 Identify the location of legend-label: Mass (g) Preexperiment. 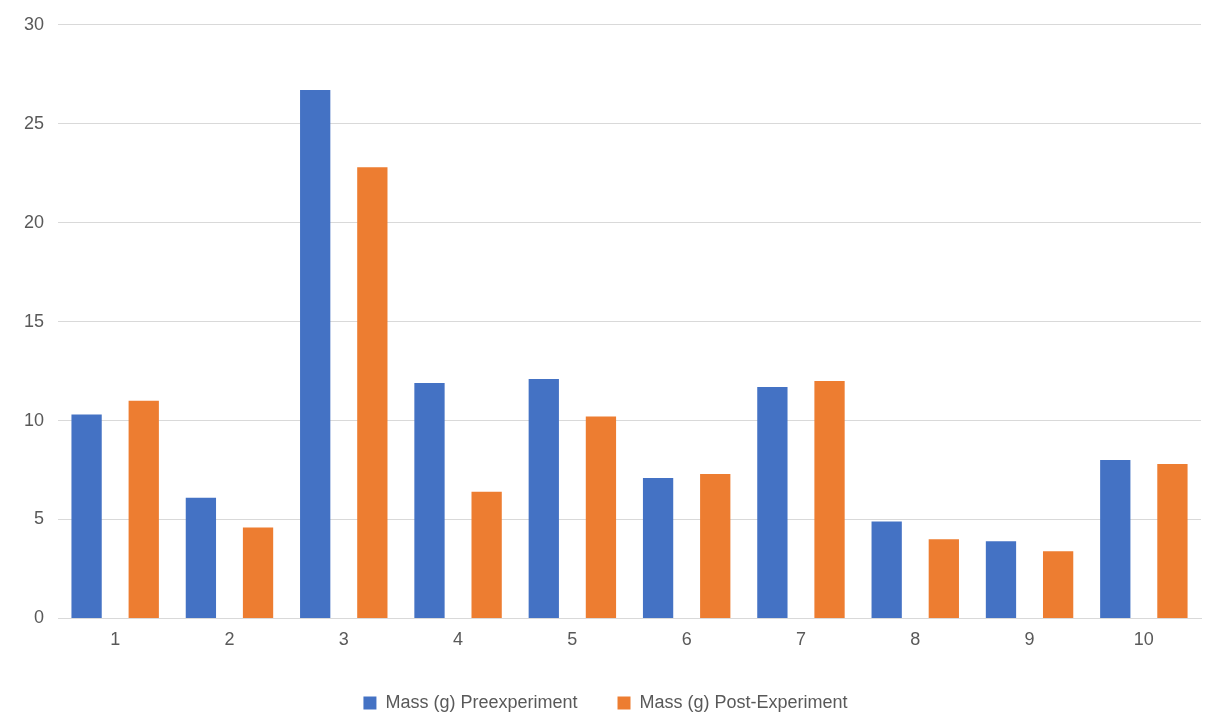
(481, 701).